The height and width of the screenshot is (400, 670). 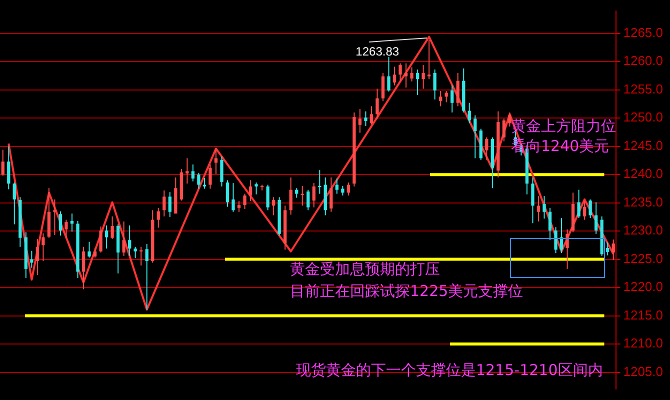 What do you see at coordinates (643, 174) in the screenshot?
I see `y-tick-label: 1240.0` at bounding box center [643, 174].